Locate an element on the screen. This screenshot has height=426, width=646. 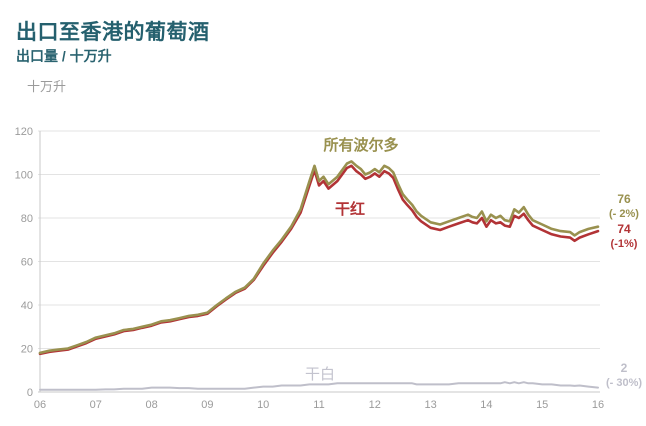
y-tick-label-100: 100 is located at coordinates (24, 176).